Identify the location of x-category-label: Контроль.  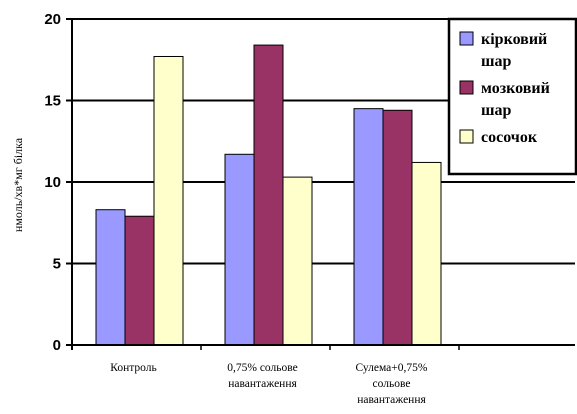
(133, 368).